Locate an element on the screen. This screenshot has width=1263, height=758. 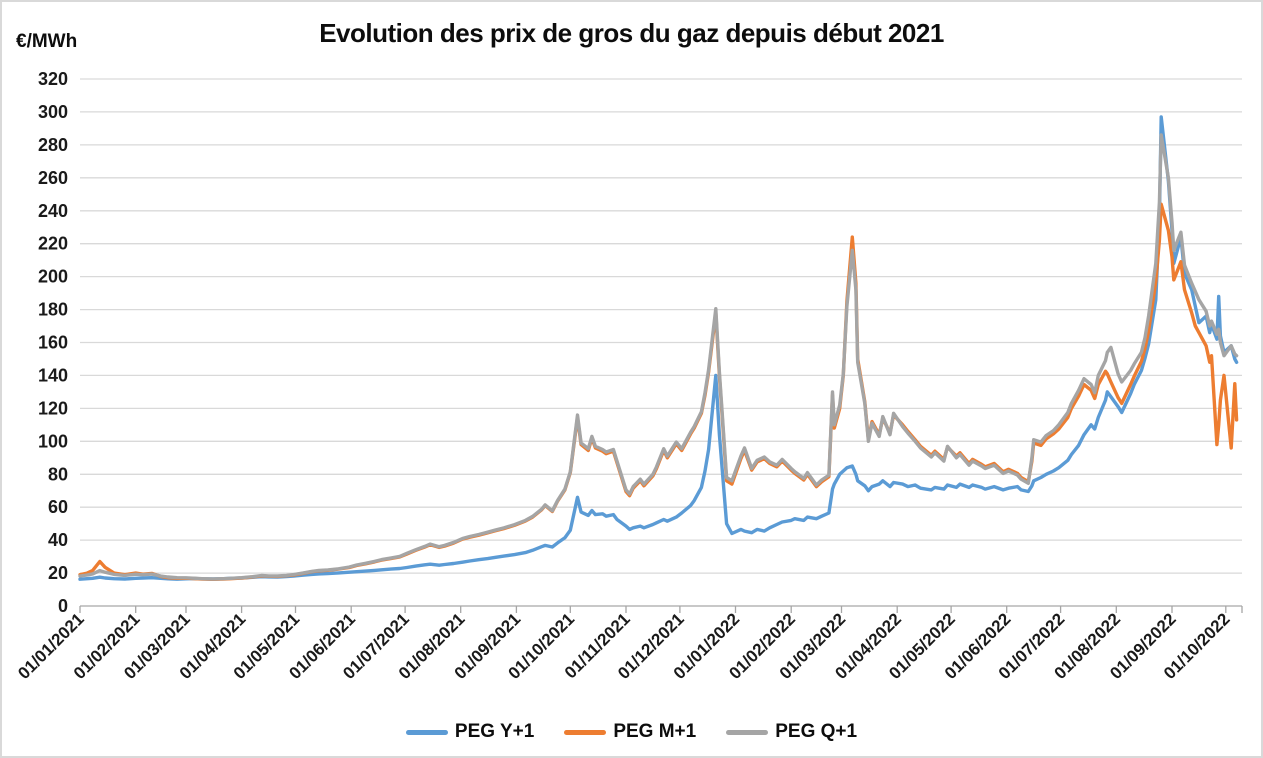
legend-label: PEG M+1 is located at coordinates (655, 731).